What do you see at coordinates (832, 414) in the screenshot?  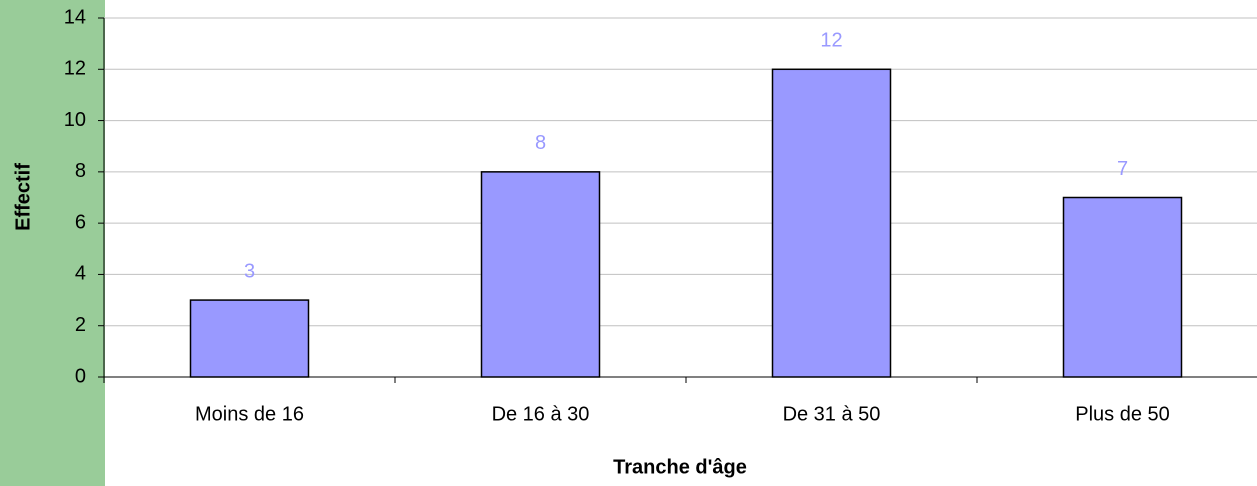 I see `x-tick-label: De 31 à 50` at bounding box center [832, 414].